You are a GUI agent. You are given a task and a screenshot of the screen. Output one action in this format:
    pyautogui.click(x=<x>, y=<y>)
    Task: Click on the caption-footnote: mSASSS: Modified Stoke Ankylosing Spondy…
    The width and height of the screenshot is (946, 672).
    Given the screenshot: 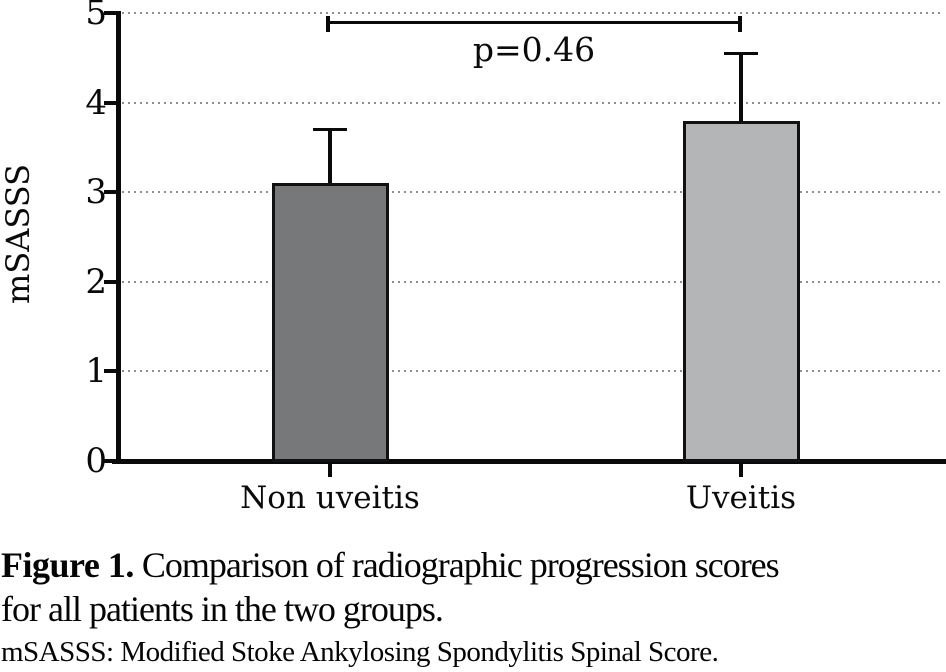 What is the action you would take?
    pyautogui.click(x=360, y=652)
    